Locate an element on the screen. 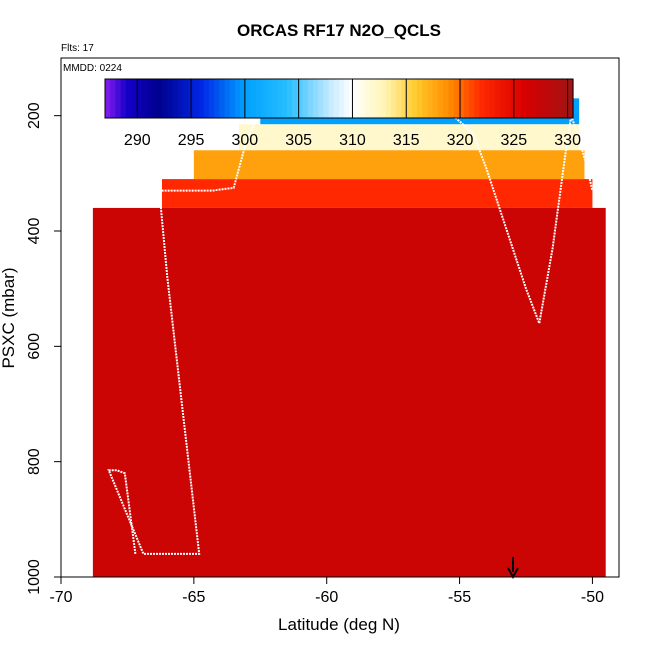  x-tick-label: -50 is located at coordinates (592, 597).